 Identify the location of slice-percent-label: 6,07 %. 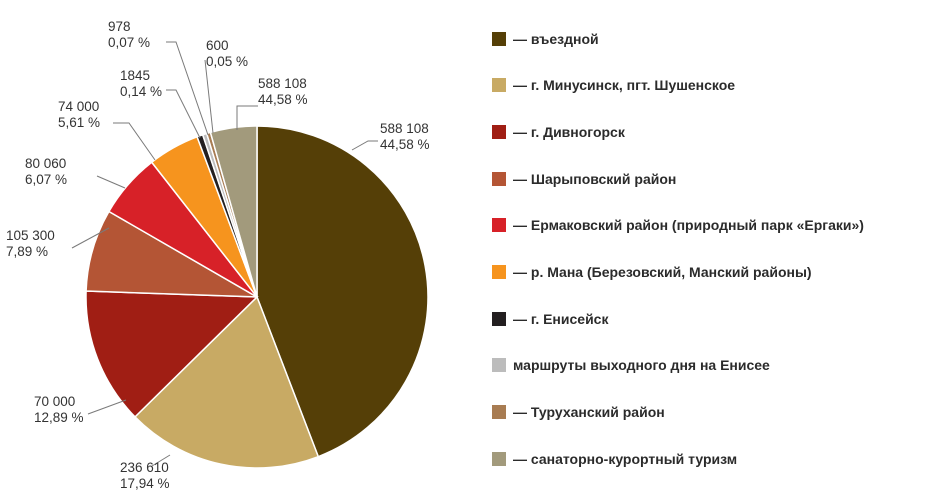
(46, 179).